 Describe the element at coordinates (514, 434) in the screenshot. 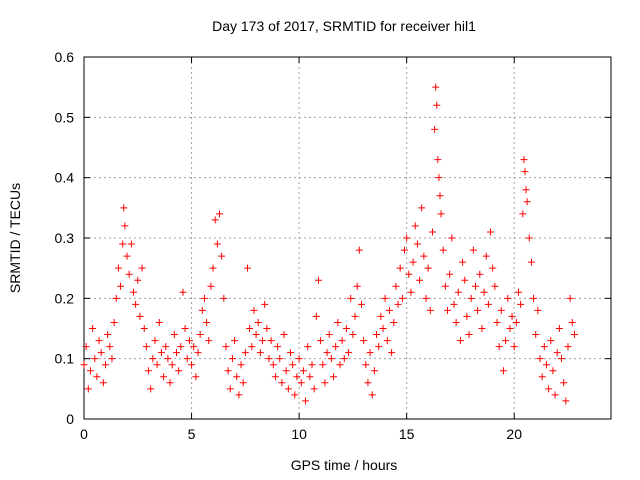

I see `x-tick-label: 20` at that location.